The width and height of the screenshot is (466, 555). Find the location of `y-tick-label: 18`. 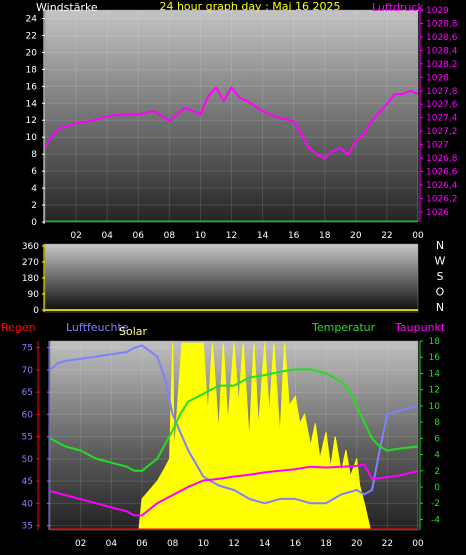

y-tick-label: 18 is located at coordinates (32, 70).